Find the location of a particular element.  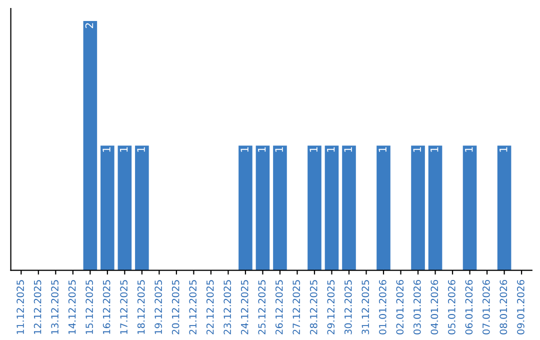

data-label: 2 is located at coordinates (89, 25).